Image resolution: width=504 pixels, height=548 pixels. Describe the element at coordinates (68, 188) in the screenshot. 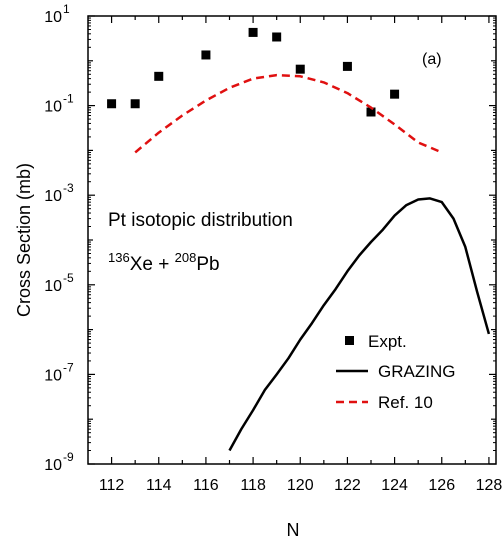

I see `y-tick-label-exponent: -3` at that location.